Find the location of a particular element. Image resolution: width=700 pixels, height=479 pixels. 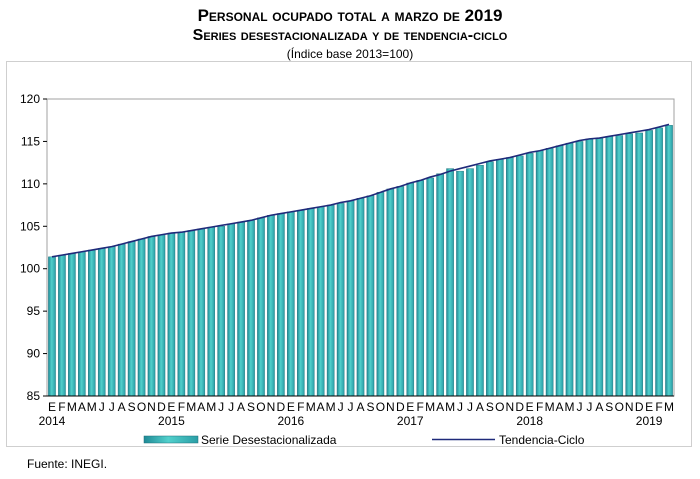

y-tick-label: 110 is located at coordinates (30, 184).